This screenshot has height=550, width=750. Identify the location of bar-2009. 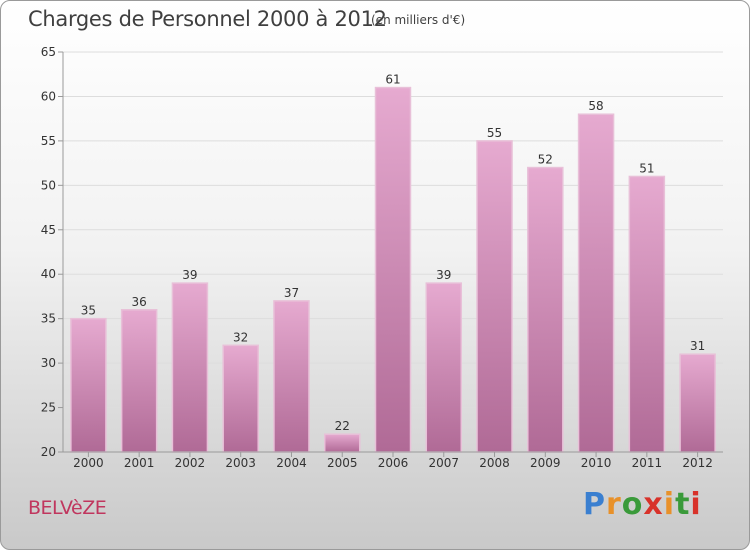
(545, 309).